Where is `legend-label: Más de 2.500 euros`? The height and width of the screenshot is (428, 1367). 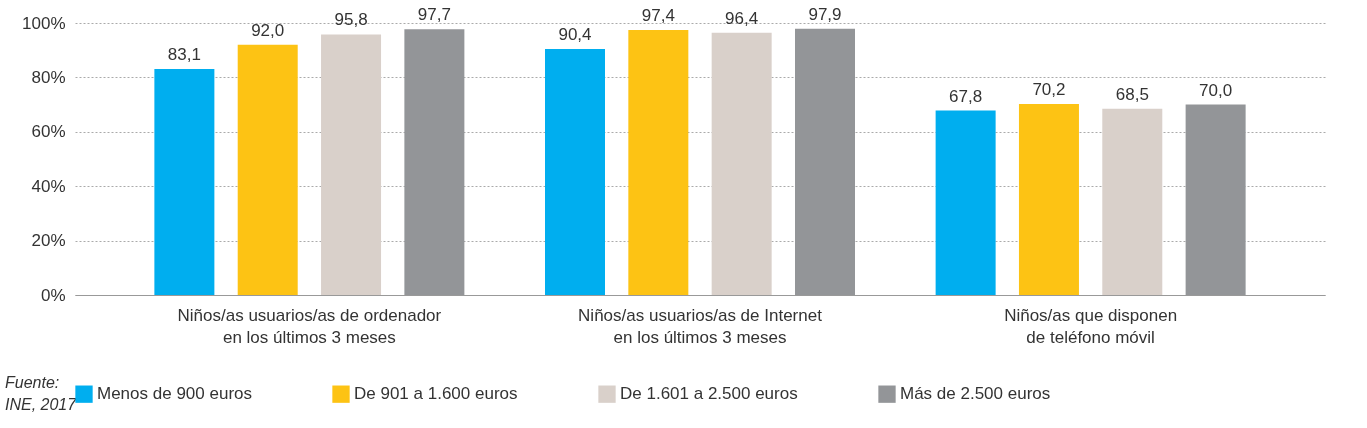
legend-label: Más de 2.500 euros is located at coordinates (975, 394).